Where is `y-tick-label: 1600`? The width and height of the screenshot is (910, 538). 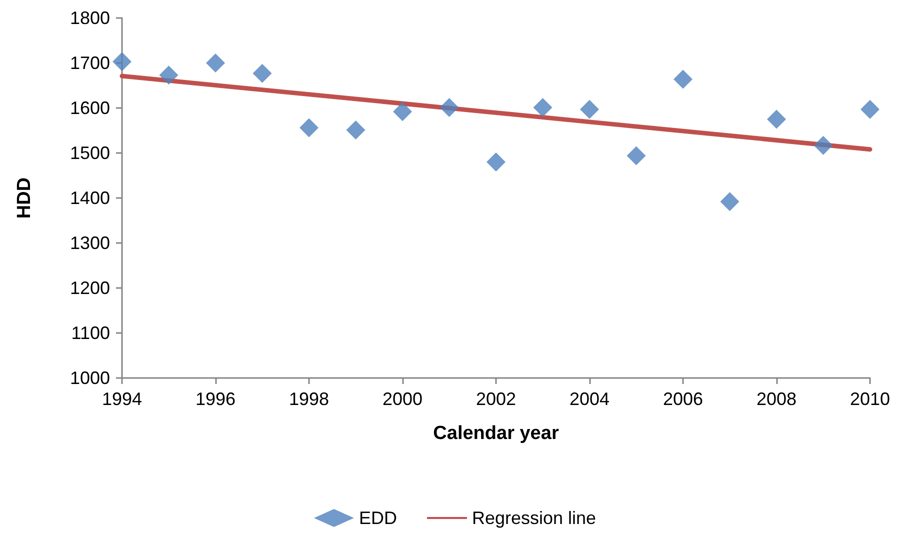 y-tick-label: 1600 is located at coordinates (90, 108).